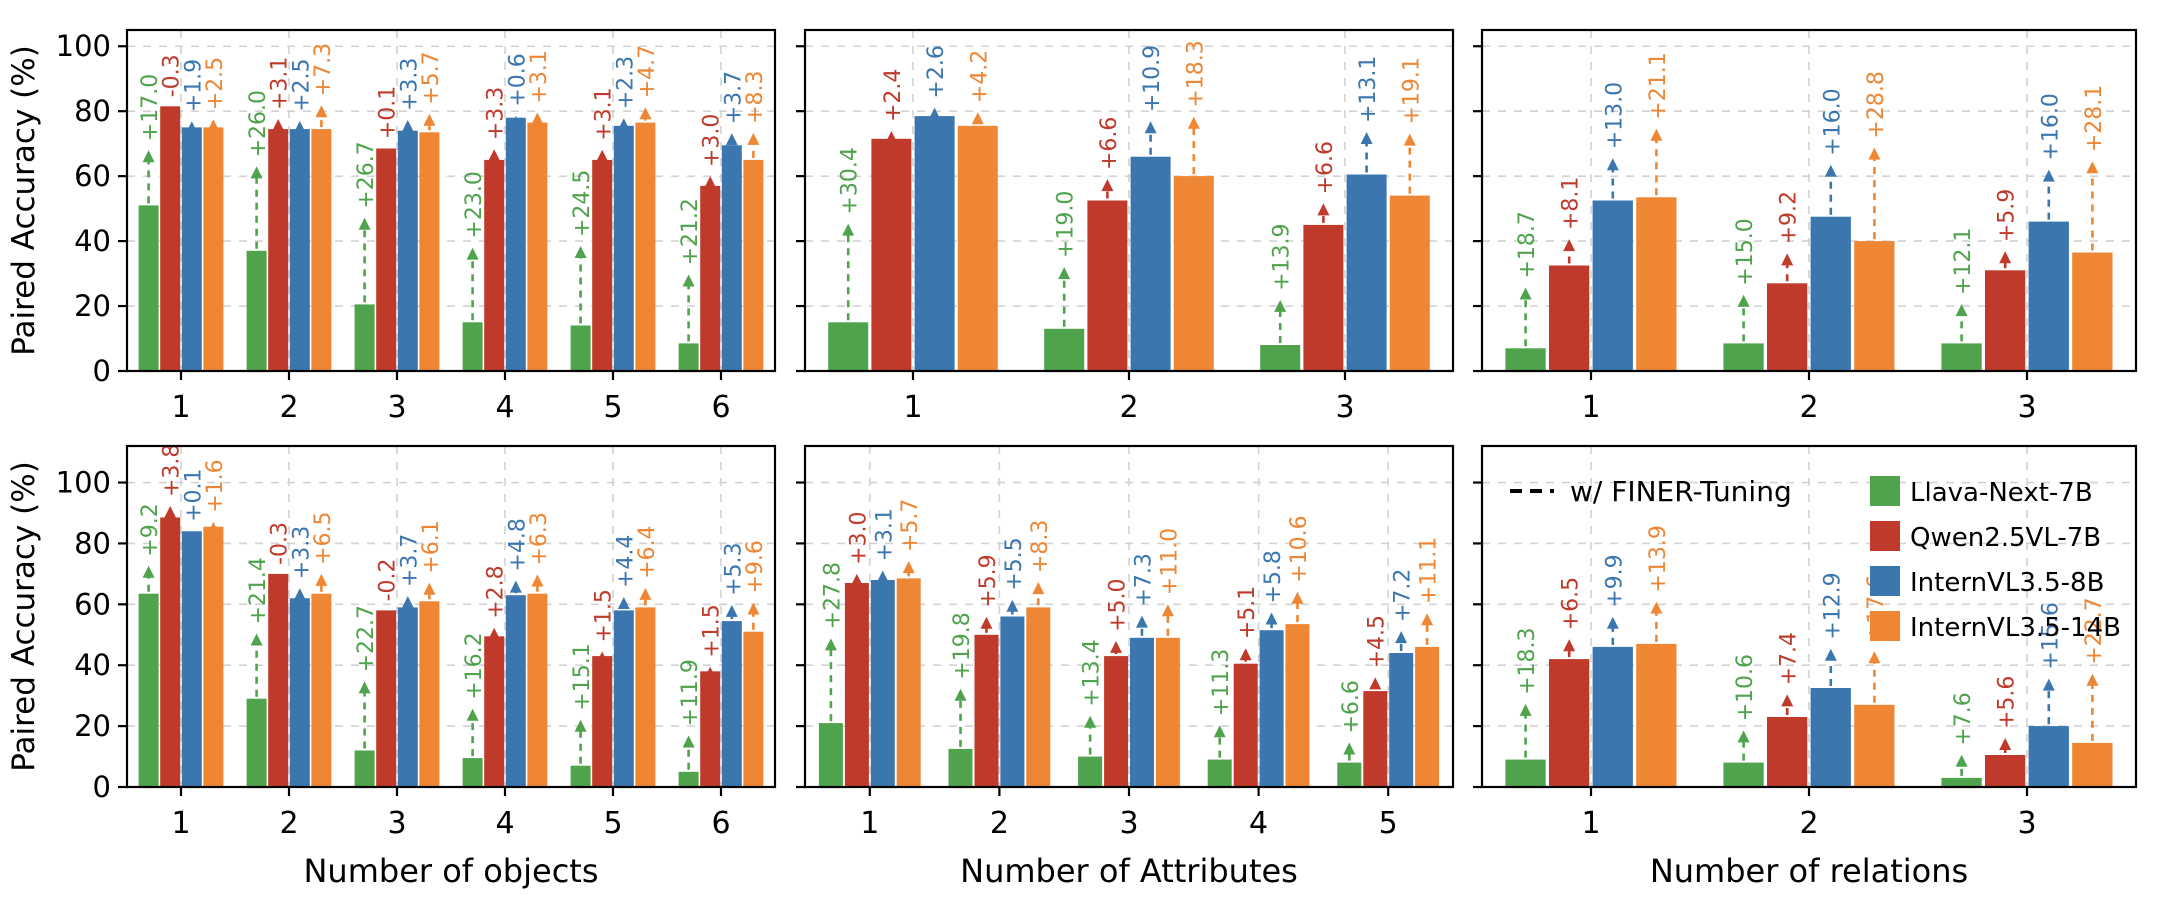 The width and height of the screenshot is (2160, 898). What do you see at coordinates (24, 200) in the screenshot?
I see `y-axis-title: Paired Accuracy (%)` at bounding box center [24, 200].